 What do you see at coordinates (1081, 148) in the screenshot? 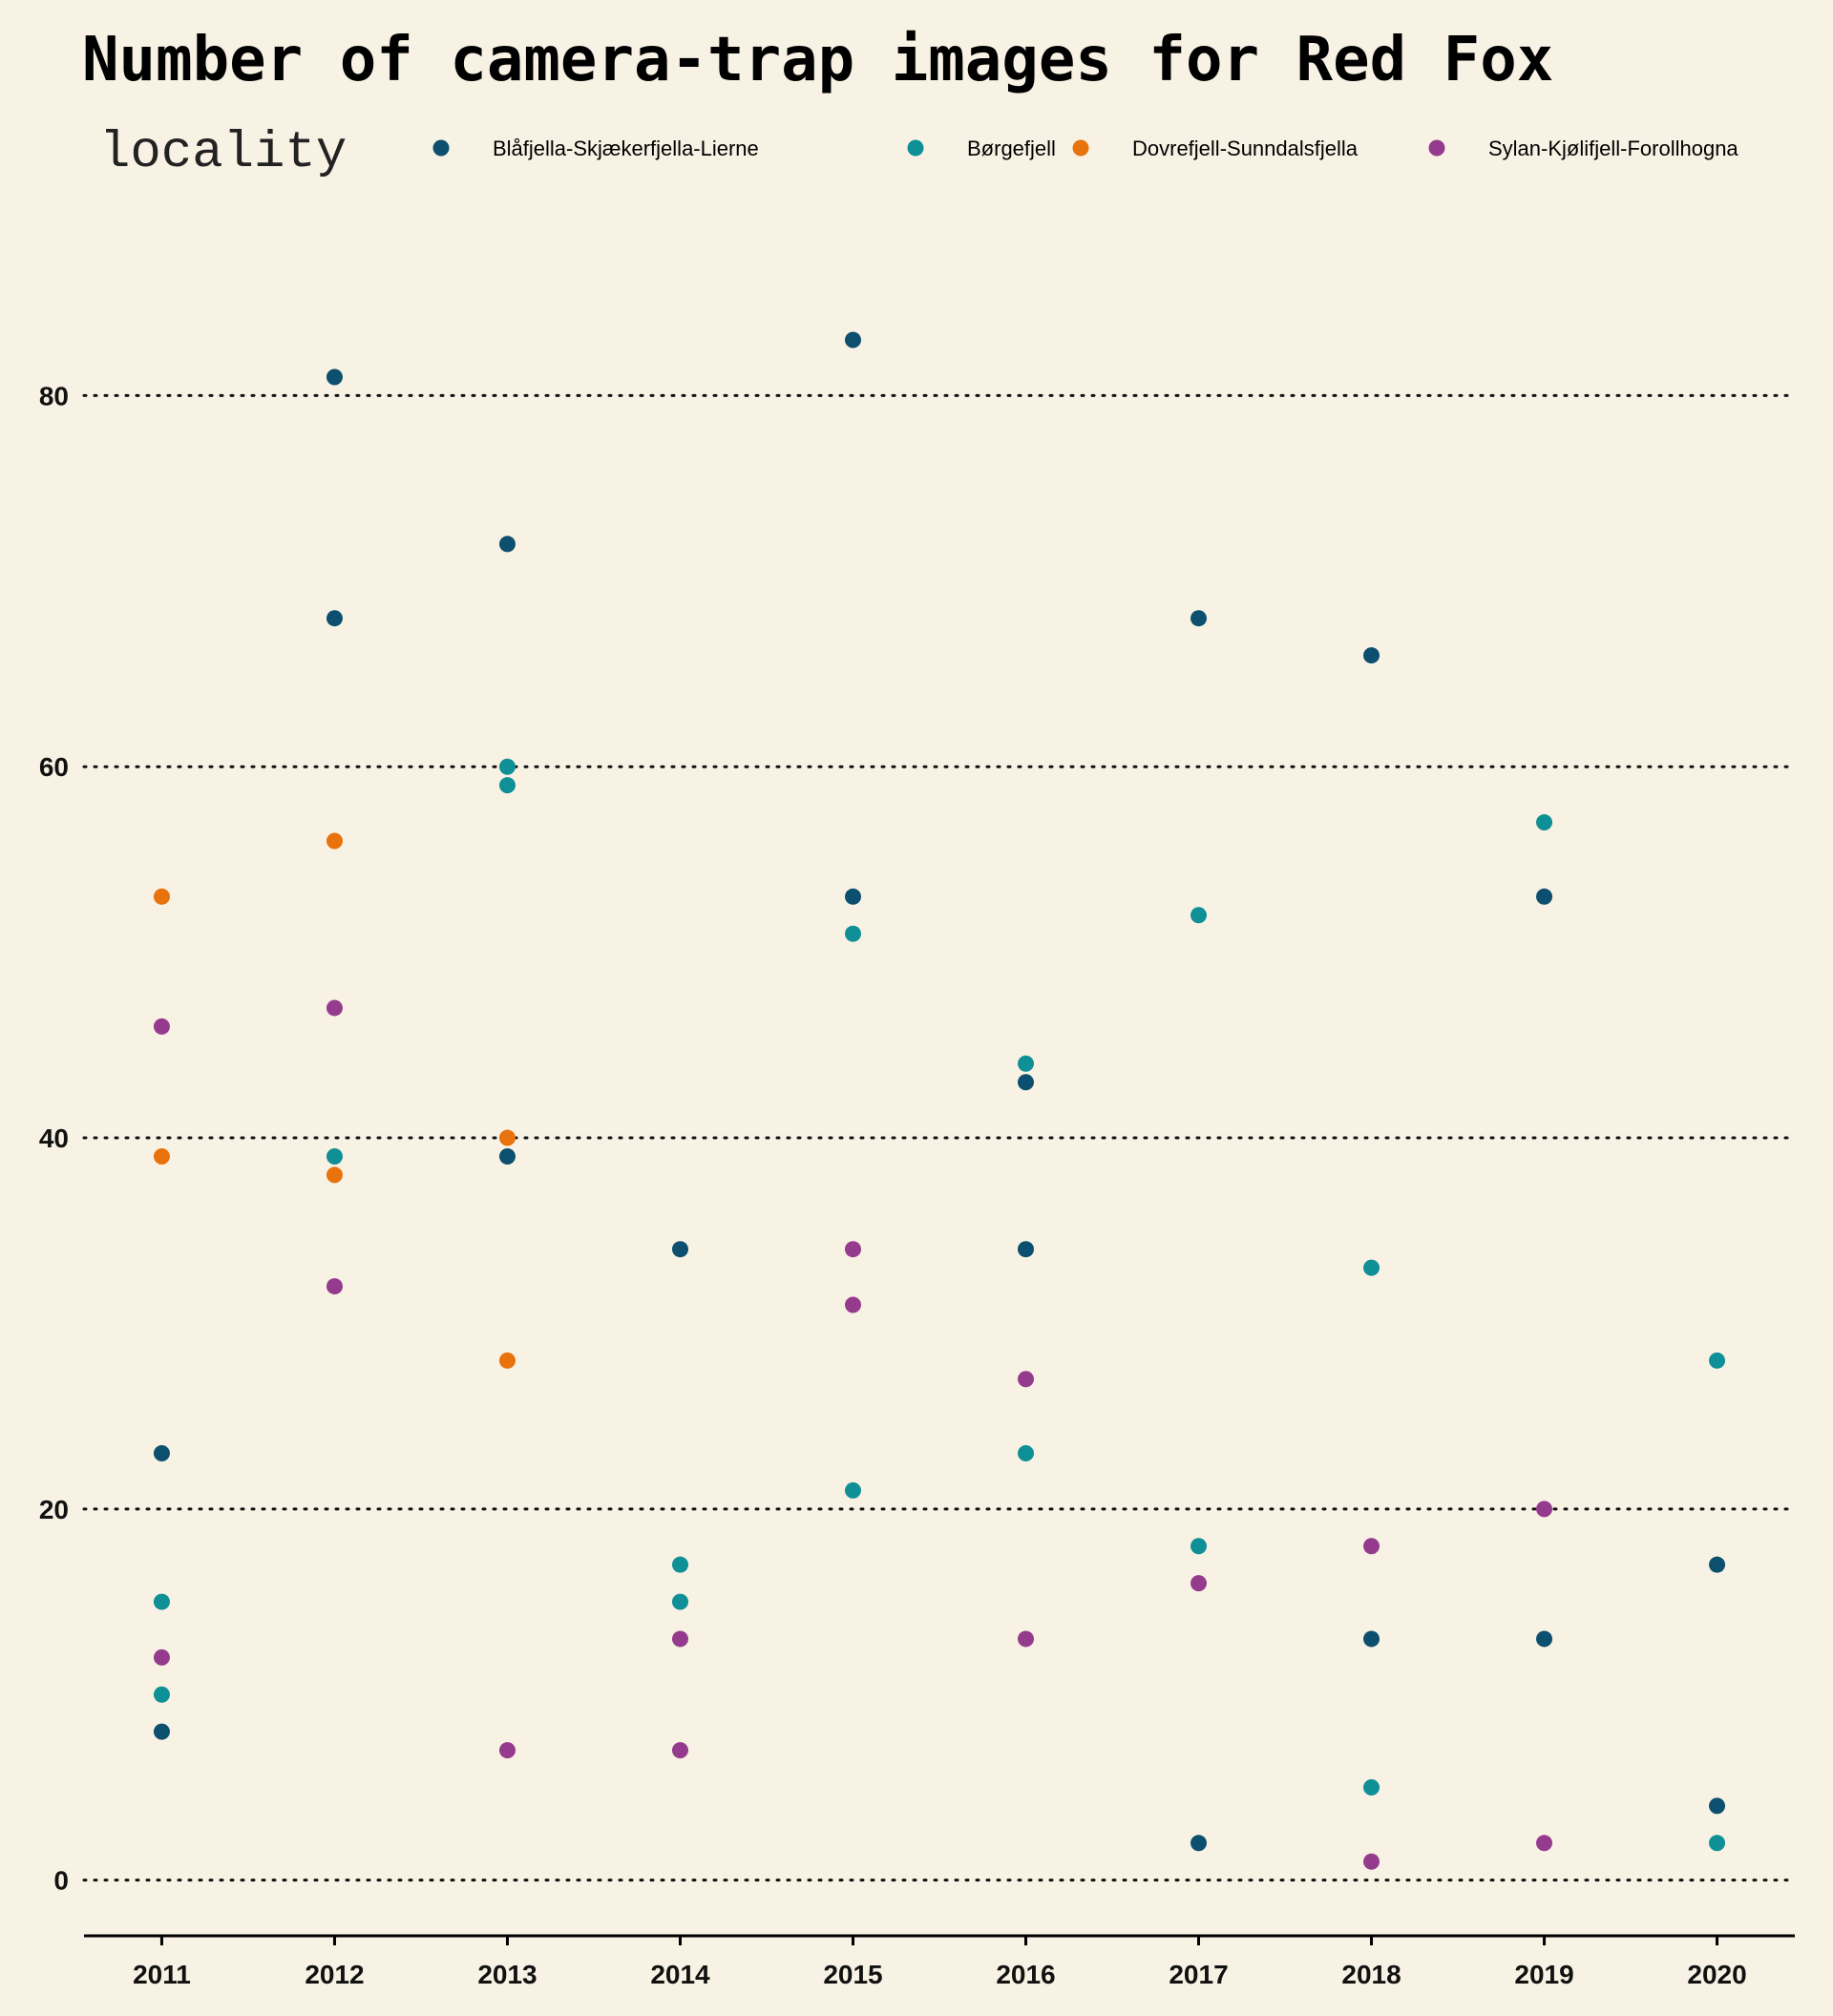
I see `legend-marker-dovrefjell-sunndalsfjella` at bounding box center [1081, 148].